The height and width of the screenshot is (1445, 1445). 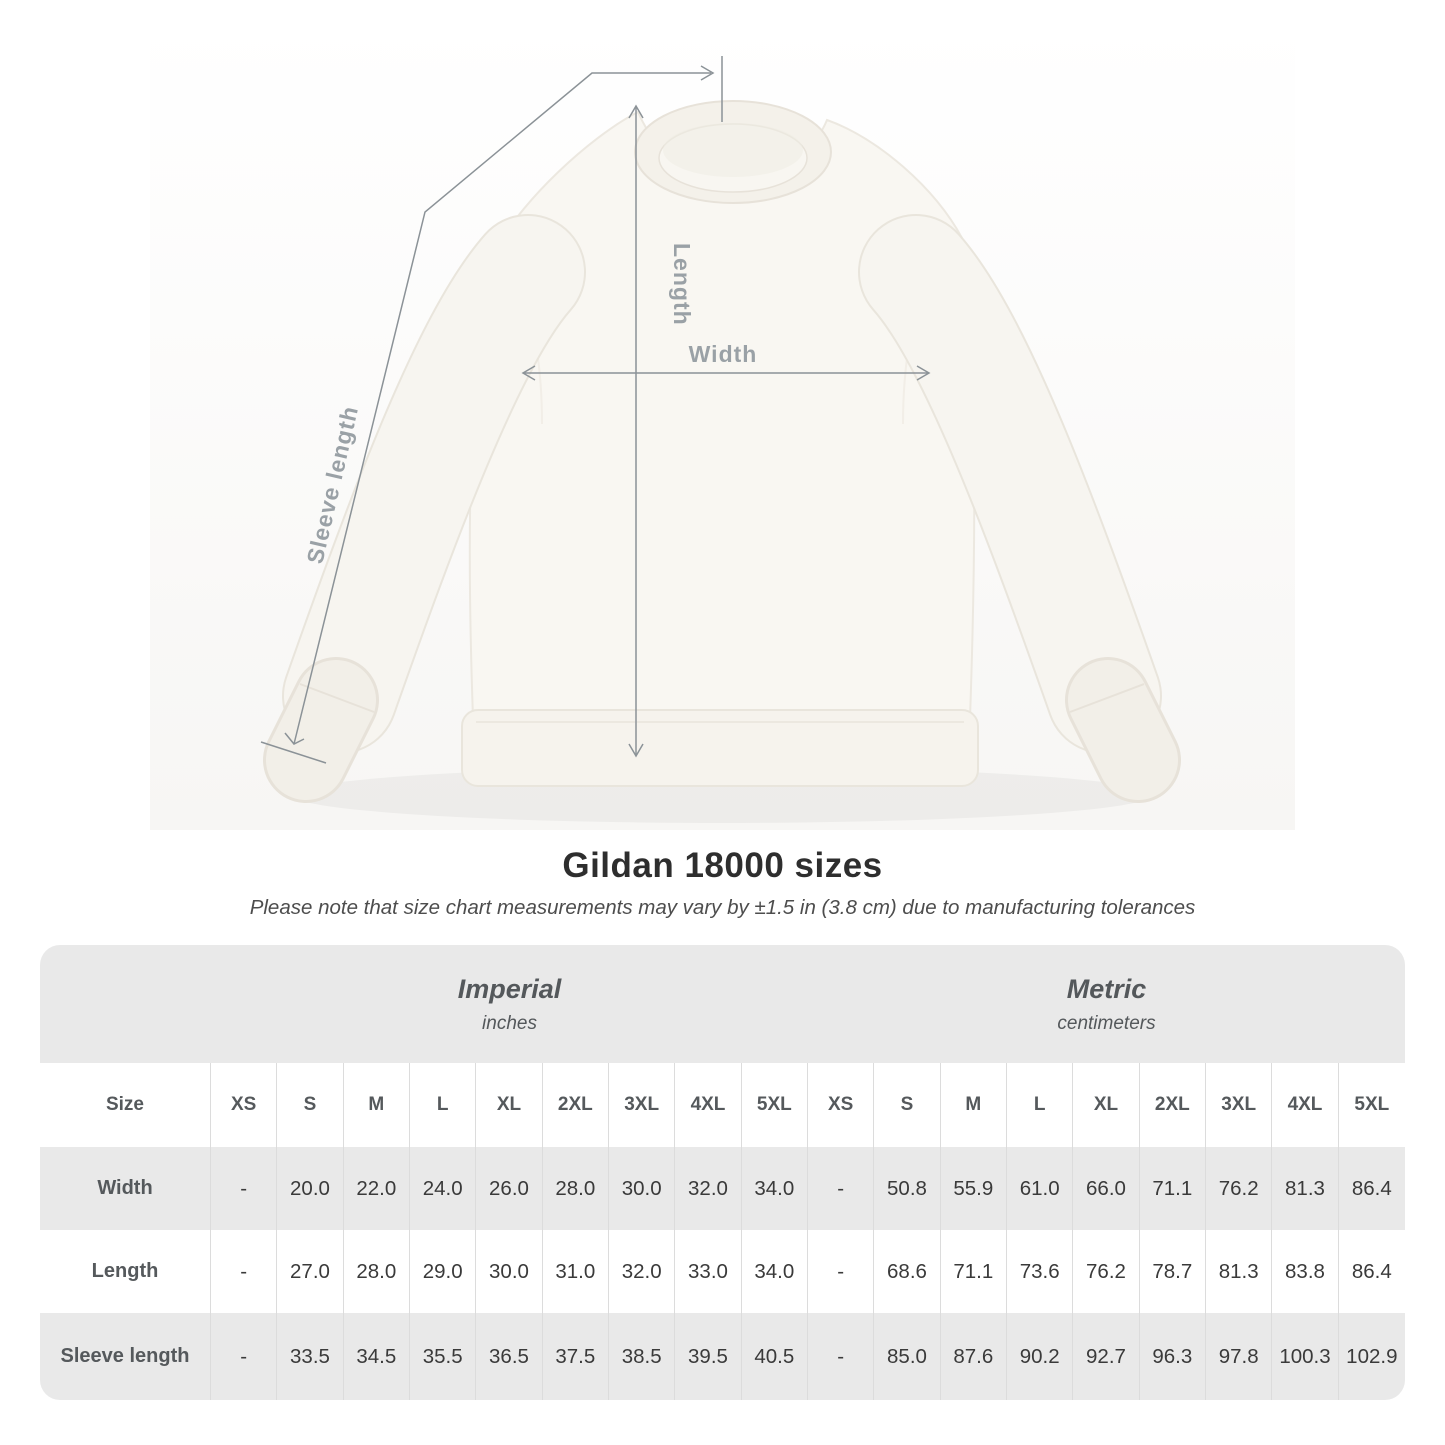 I want to click on table-cell: 73.6, so click(x=1040, y=1271).